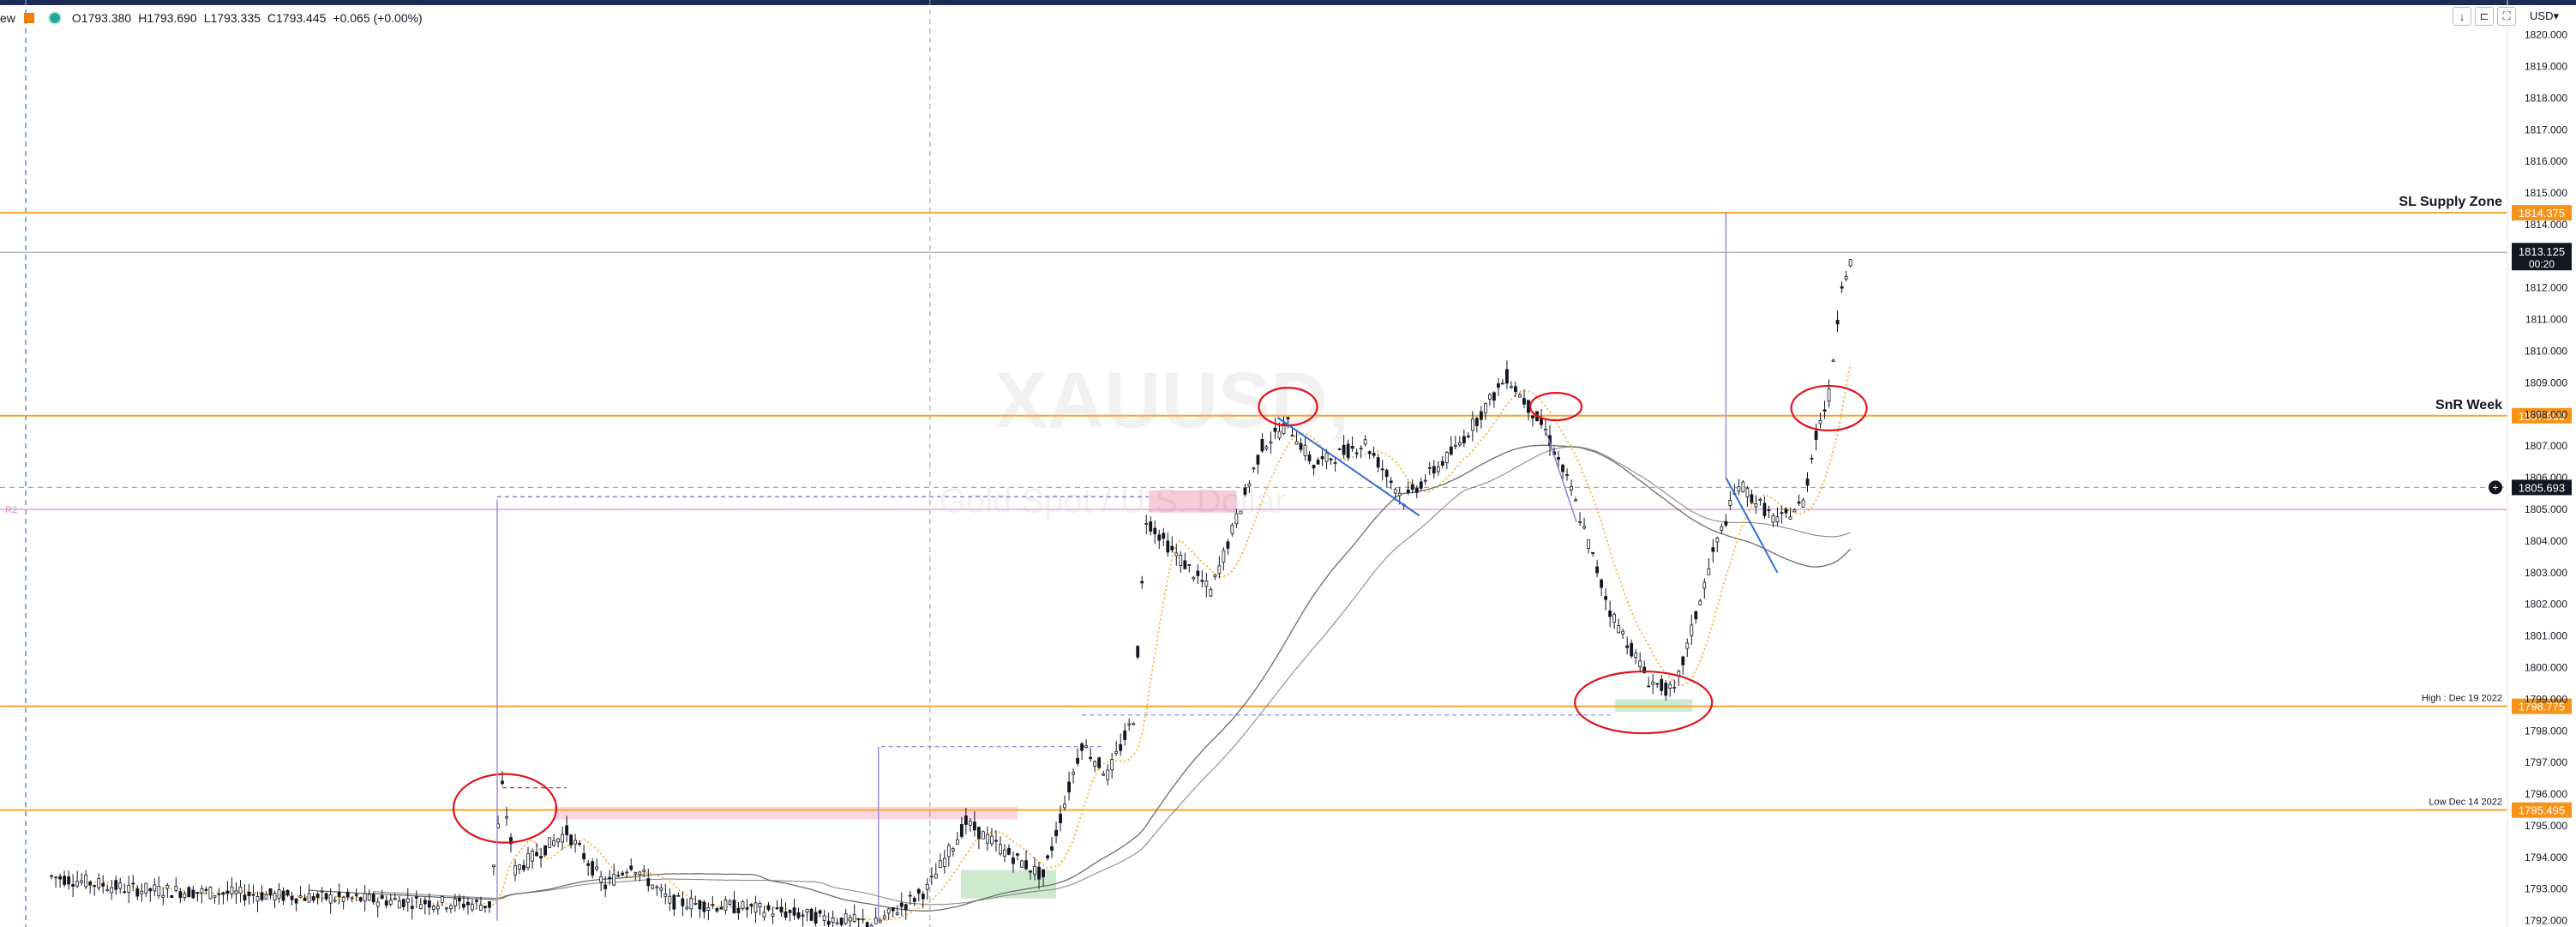 This screenshot has height=927, width=2576. What do you see at coordinates (1144, 439) in the screenshot?
I see `watermark-layer: XAUUSD, Gold Spot / U.S. Dollar` at bounding box center [1144, 439].